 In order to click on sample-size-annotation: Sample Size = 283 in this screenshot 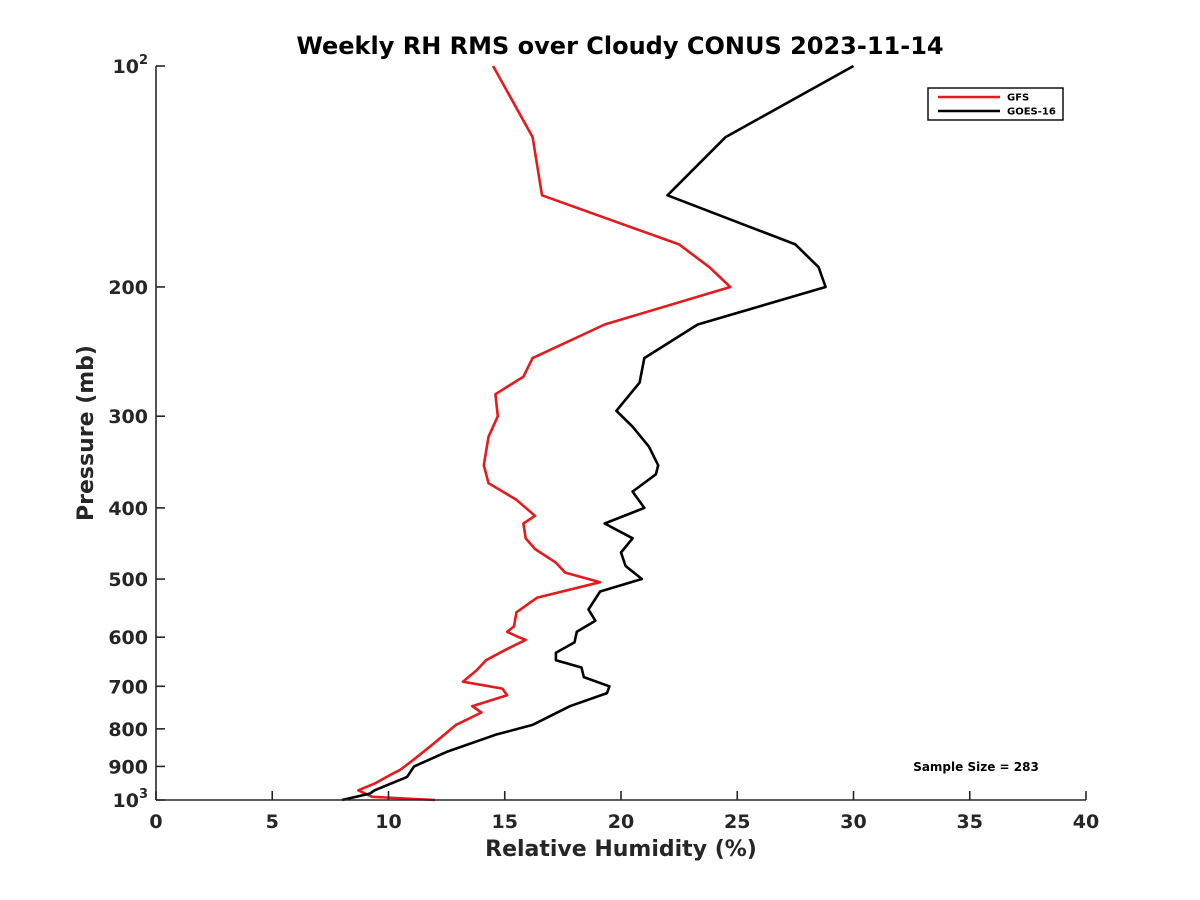, I will do `click(976, 767)`.